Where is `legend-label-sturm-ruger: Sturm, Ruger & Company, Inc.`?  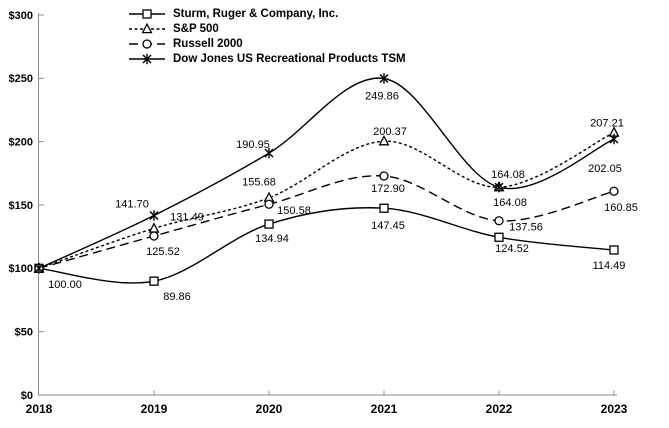
legend-label-sturm-ruger: Sturm, Ruger & Company, Inc. is located at coordinates (256, 13).